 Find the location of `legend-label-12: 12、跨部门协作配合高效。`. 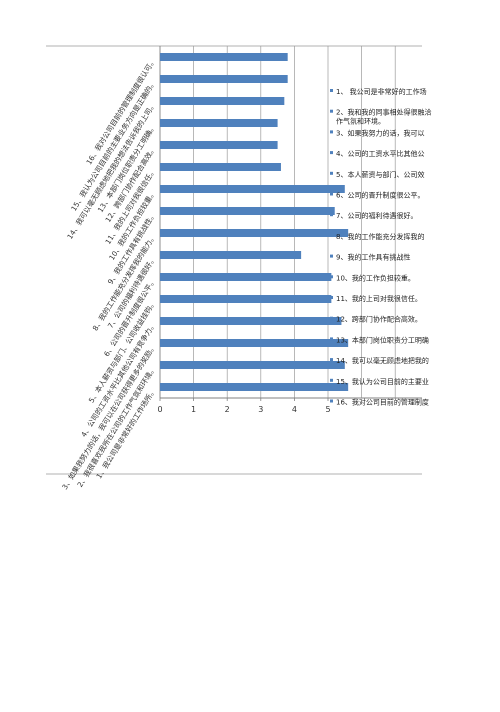

legend-label-12: 12、跨部门协作配合高效。 is located at coordinates (379, 319).